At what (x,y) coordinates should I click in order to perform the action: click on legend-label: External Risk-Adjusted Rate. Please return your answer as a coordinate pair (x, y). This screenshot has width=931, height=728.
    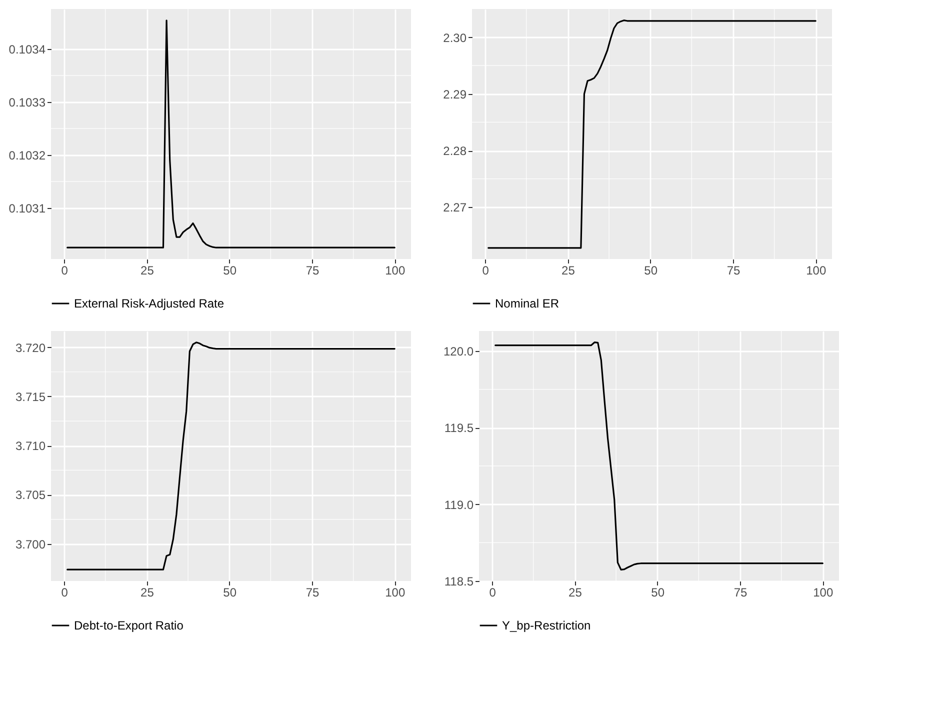
    Looking at the image, I should click on (149, 303).